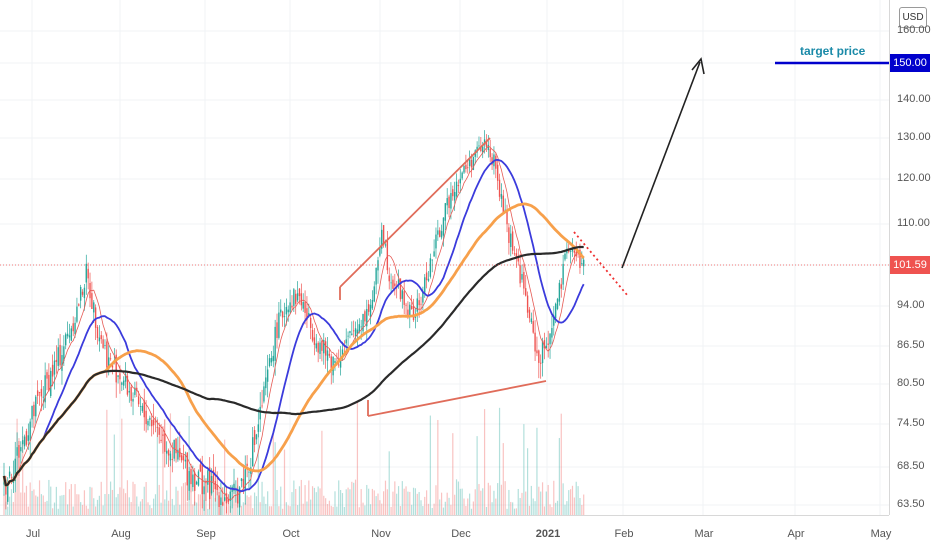 Image resolution: width=932 pixels, height=551 pixels. What do you see at coordinates (910, 63) in the screenshot?
I see `target-price-tag: 150.00` at bounding box center [910, 63].